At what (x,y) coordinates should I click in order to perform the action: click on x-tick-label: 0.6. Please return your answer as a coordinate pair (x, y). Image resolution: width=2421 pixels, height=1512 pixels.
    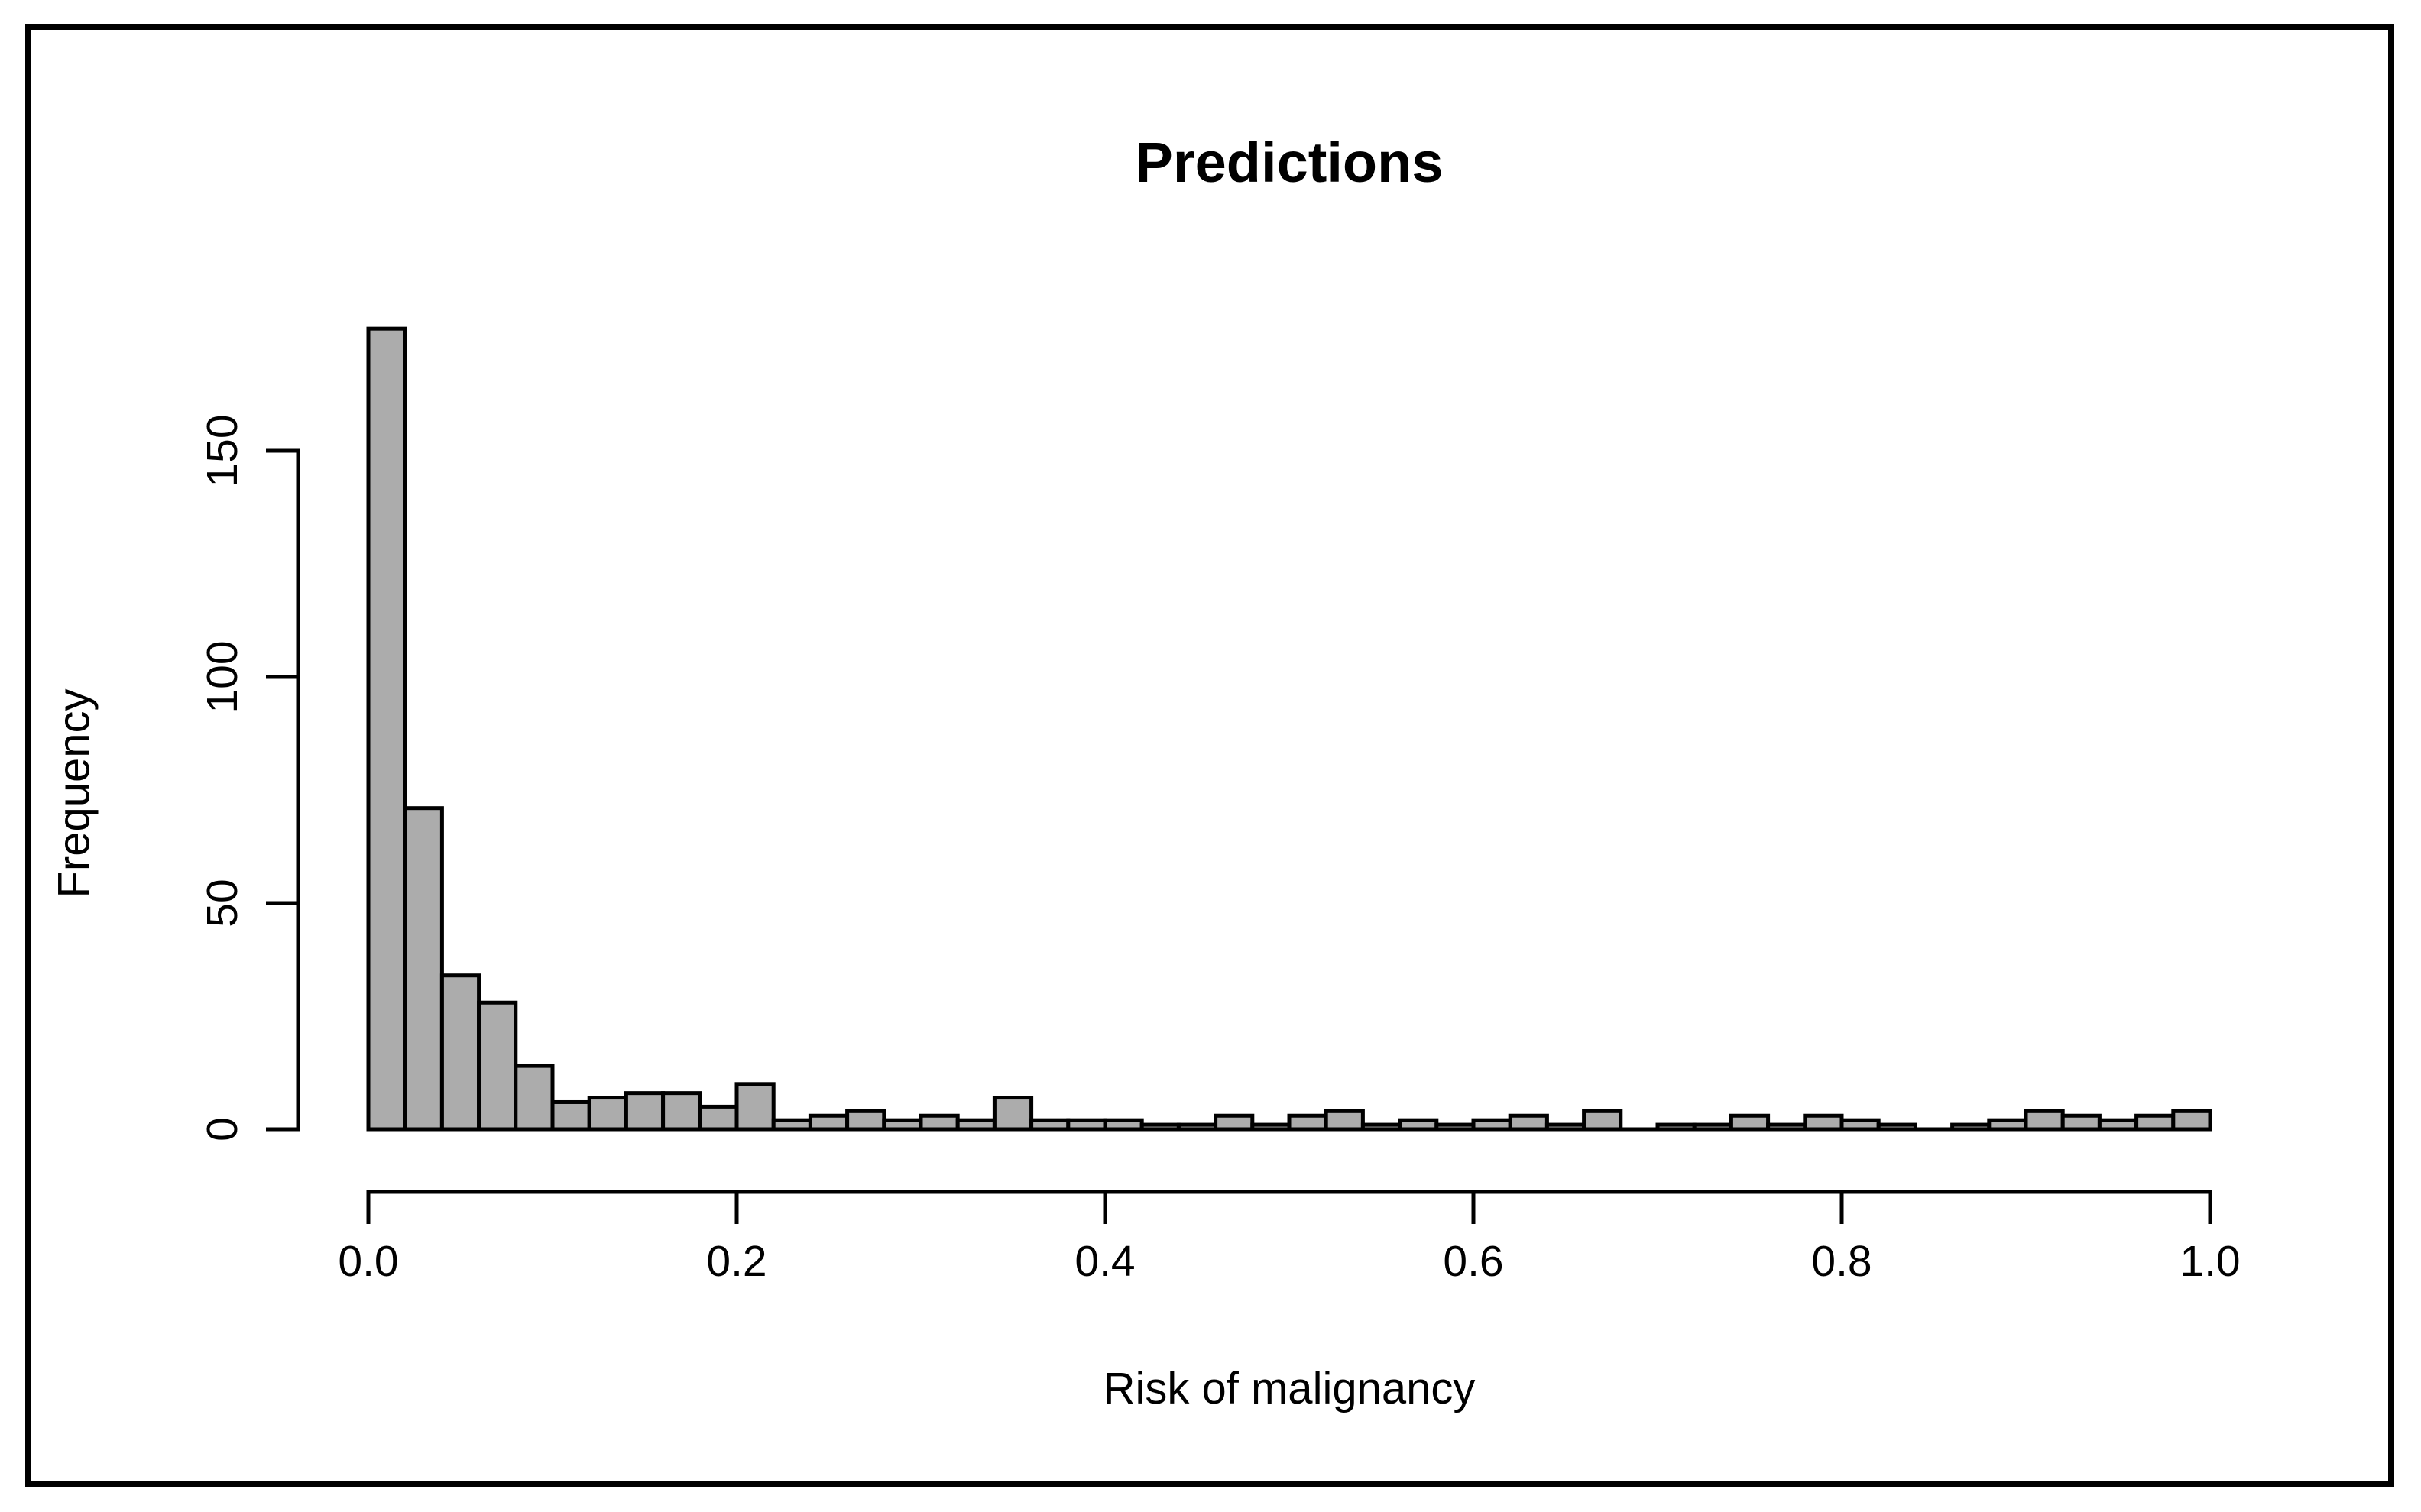
    Looking at the image, I should click on (1473, 1261).